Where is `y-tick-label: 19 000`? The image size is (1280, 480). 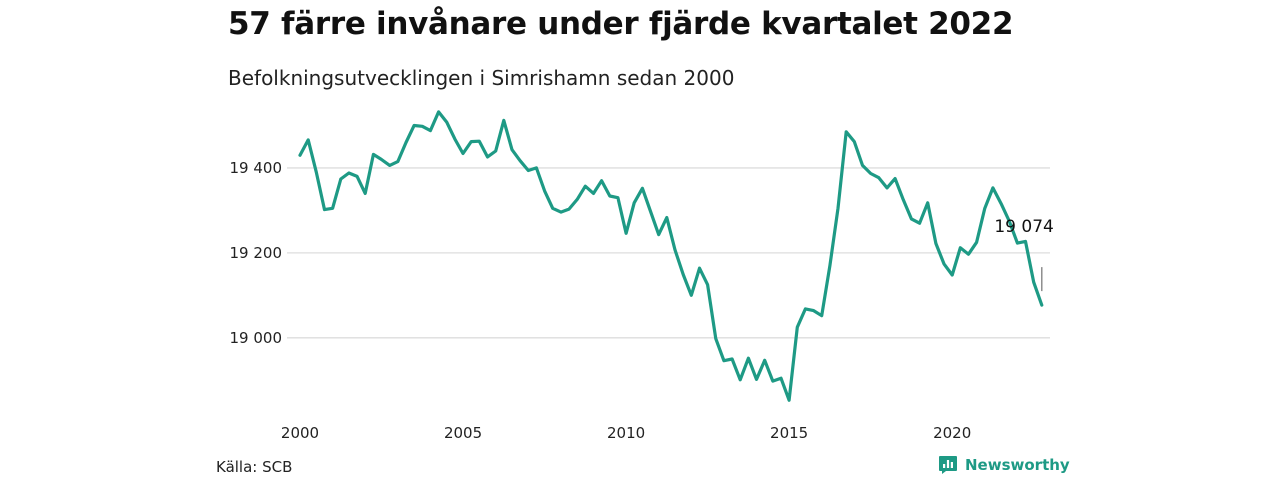
y-tick-label: 19 000 is located at coordinates (256, 338).